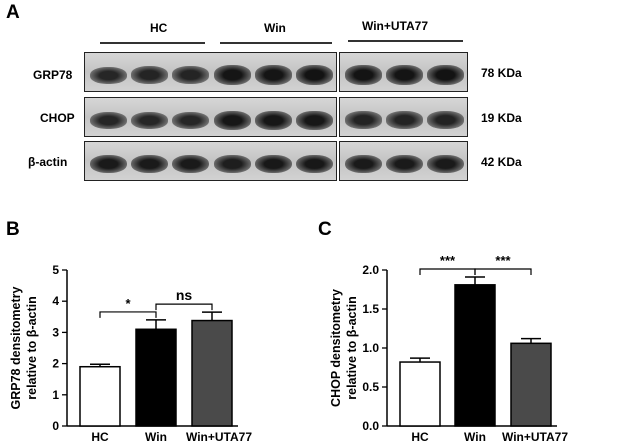  Describe the element at coordinates (370, 270) in the screenshot. I see `y-tick-label-c-4: 2.0` at that location.